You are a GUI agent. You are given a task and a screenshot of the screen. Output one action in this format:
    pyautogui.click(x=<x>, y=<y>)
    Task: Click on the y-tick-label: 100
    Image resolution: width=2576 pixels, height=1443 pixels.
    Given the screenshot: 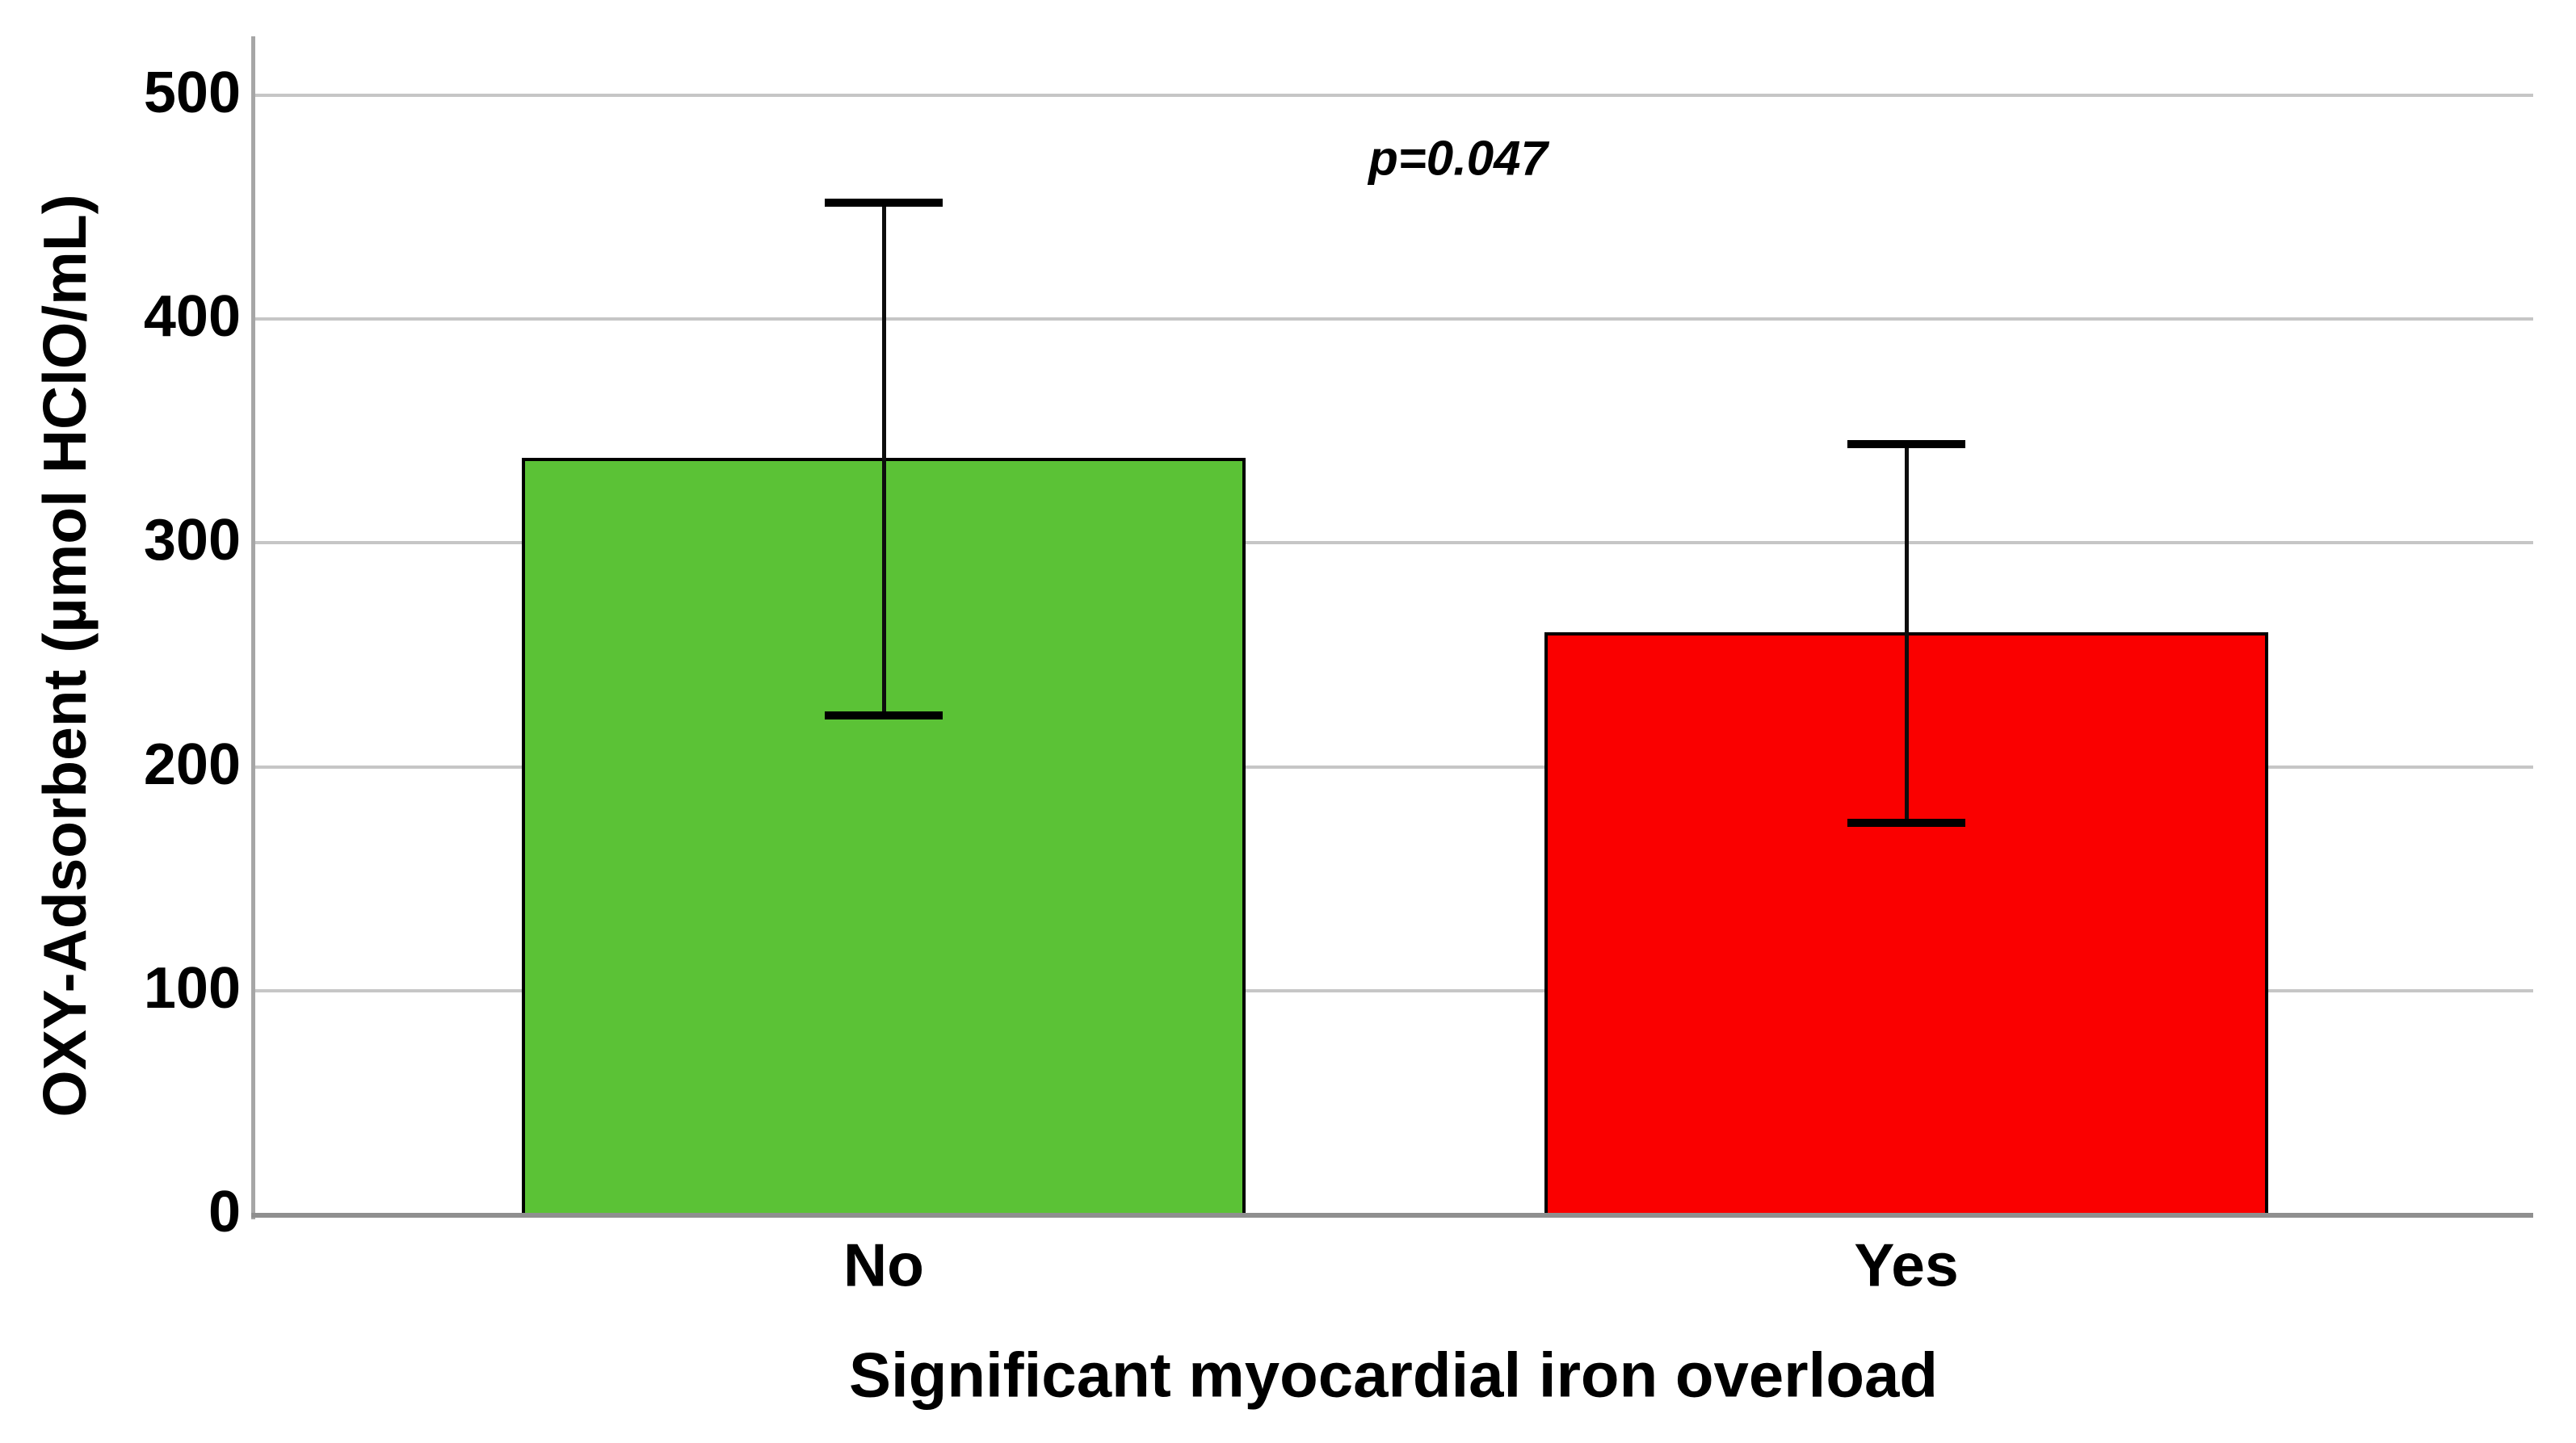 What is the action you would take?
    pyautogui.click(x=192, y=988)
    